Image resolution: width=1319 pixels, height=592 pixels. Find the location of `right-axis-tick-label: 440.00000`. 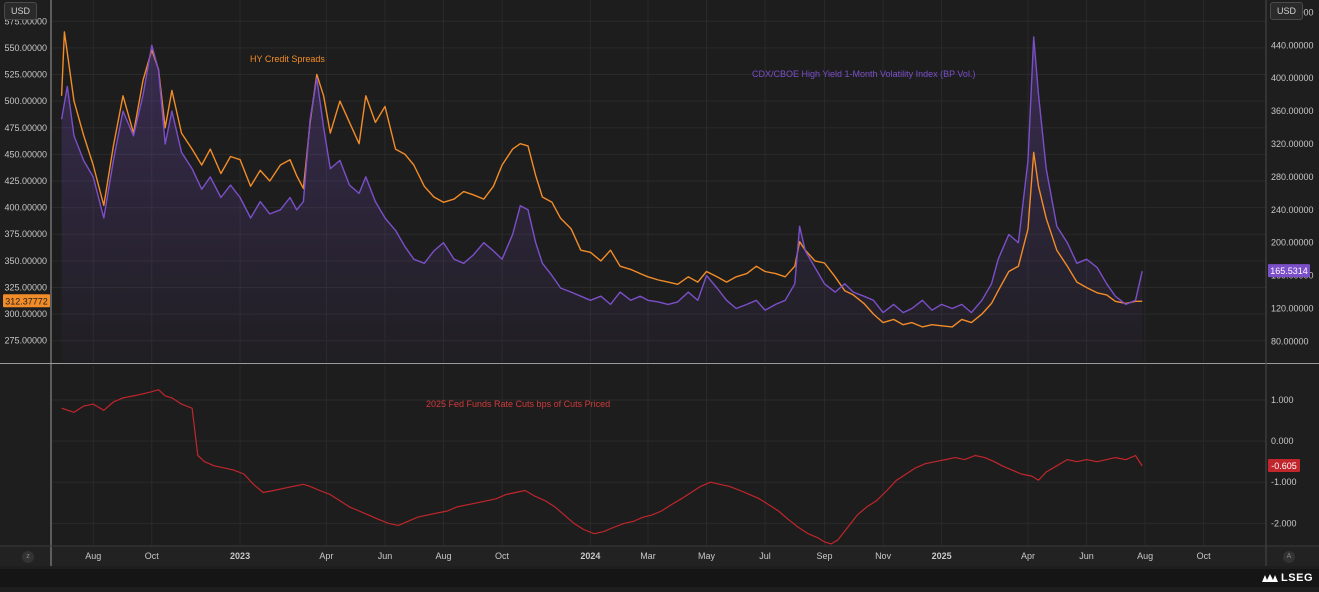

right-axis-tick-label: 440.00000 is located at coordinates (1292, 45).